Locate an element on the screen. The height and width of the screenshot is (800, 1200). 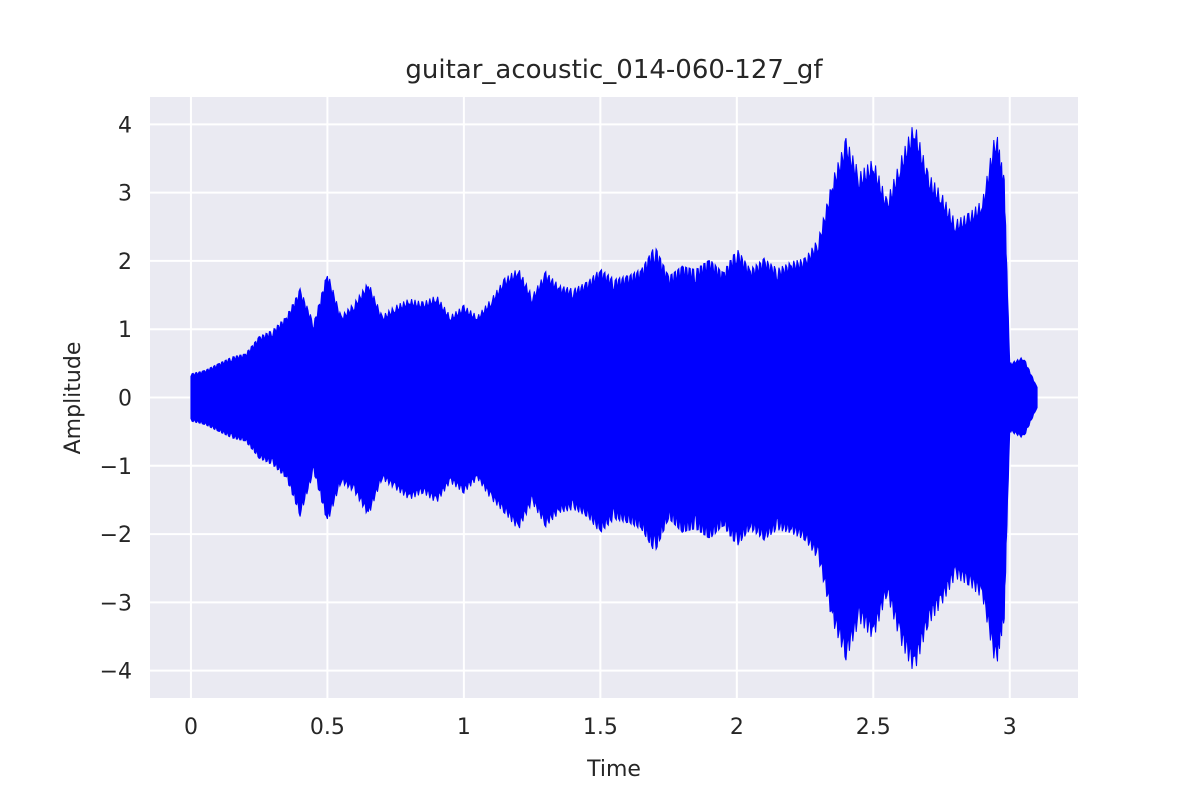
y-tick-label: −4 is located at coordinates (116, 672).